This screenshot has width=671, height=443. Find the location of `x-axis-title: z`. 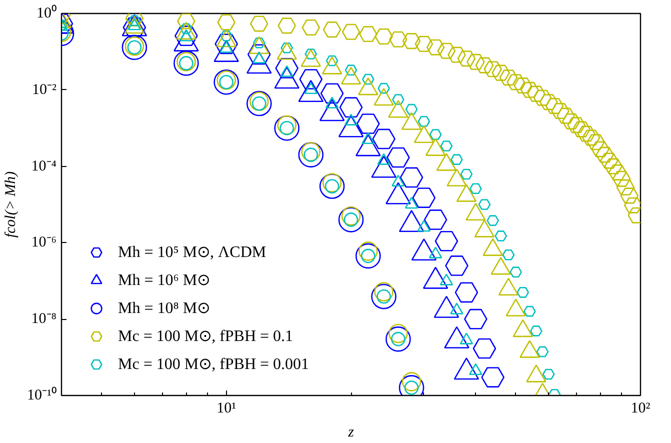

x-axis-title: z is located at coordinates (350, 432).